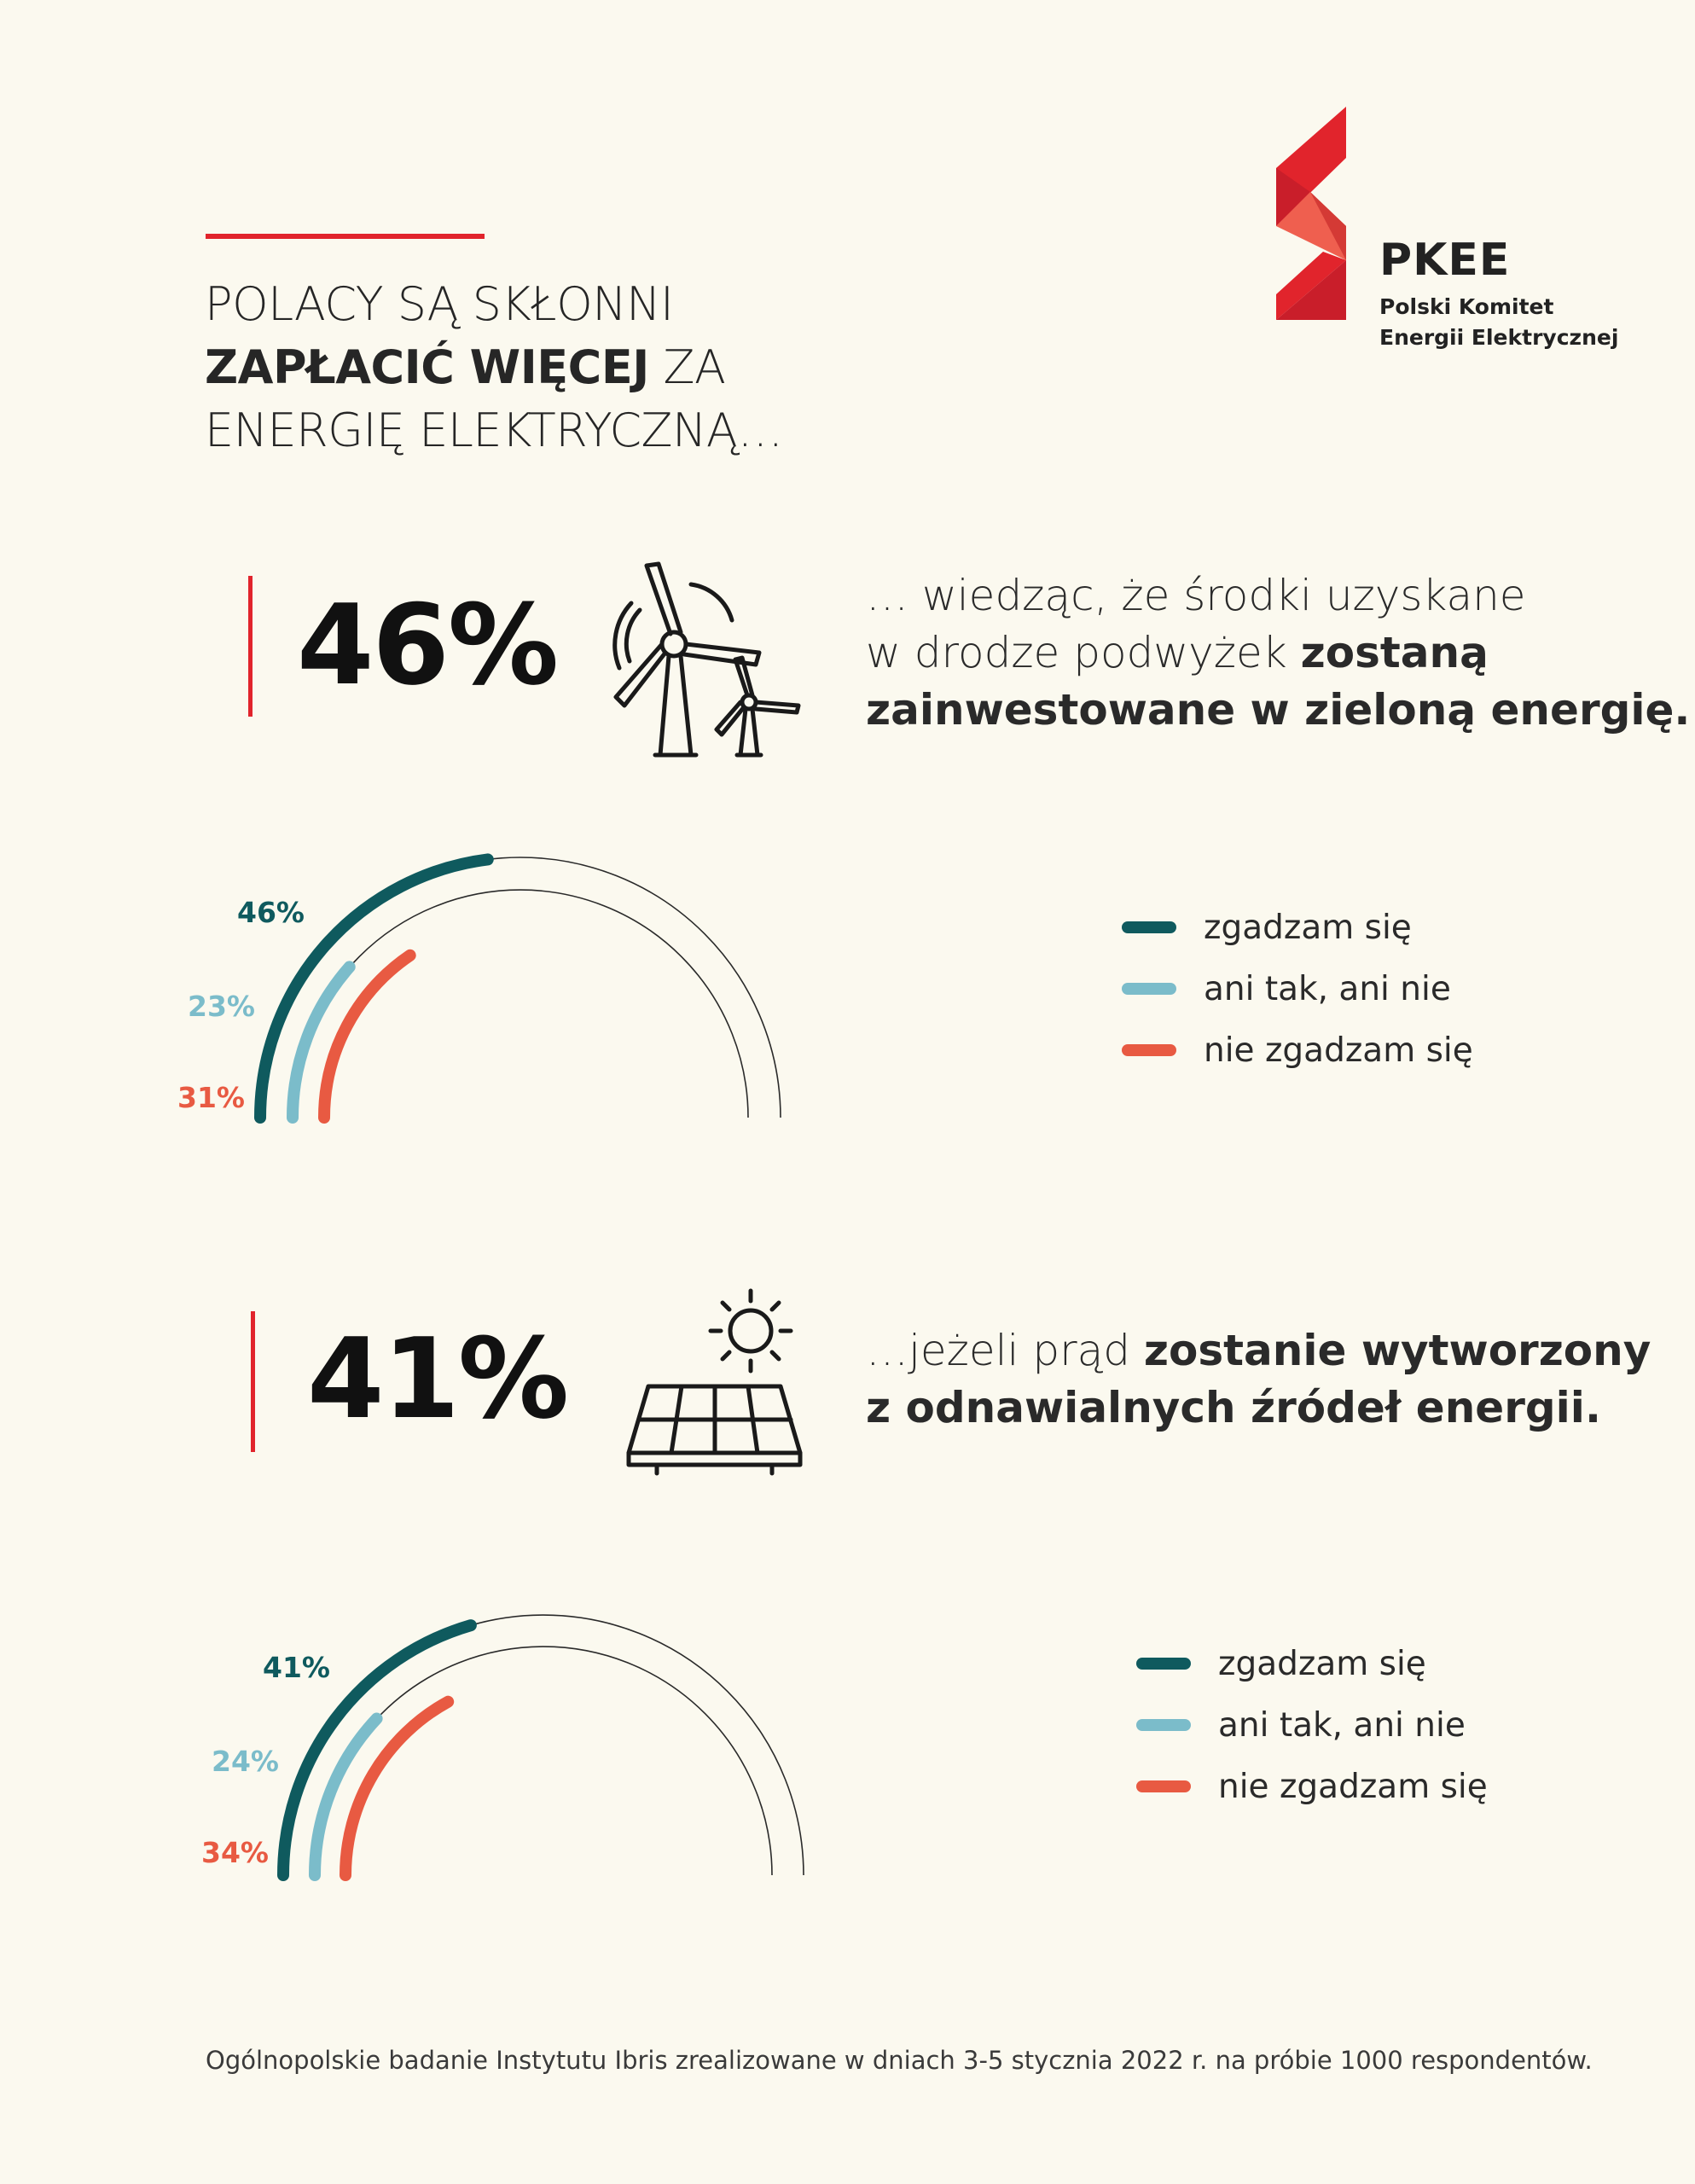  Describe the element at coordinates (1499, 337) in the screenshot. I see `logo-subtitle-line-2: Energii Elektrycznej` at that location.